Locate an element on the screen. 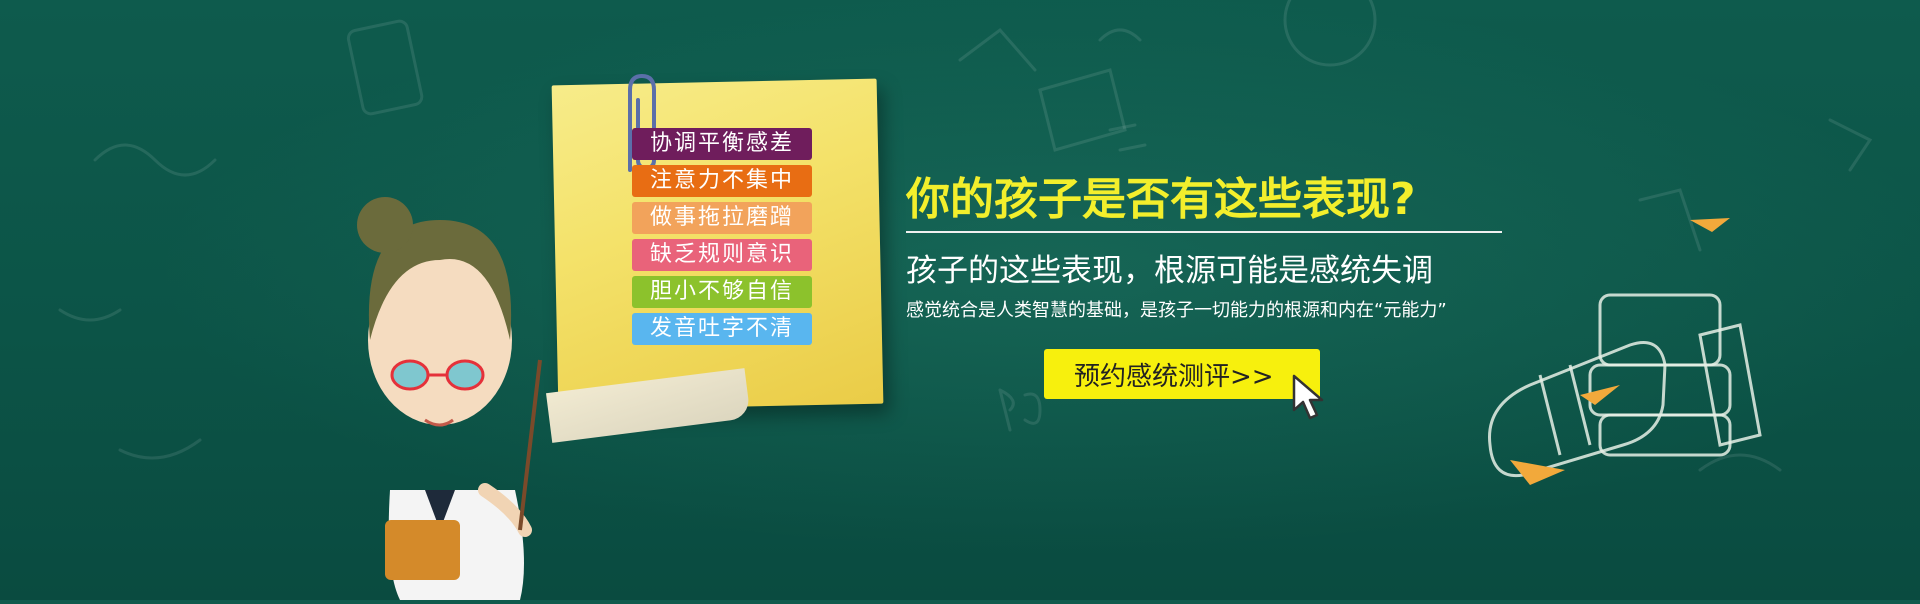 This screenshot has height=604, width=1920. paper-plane-icon is located at coordinates (1710, 225).